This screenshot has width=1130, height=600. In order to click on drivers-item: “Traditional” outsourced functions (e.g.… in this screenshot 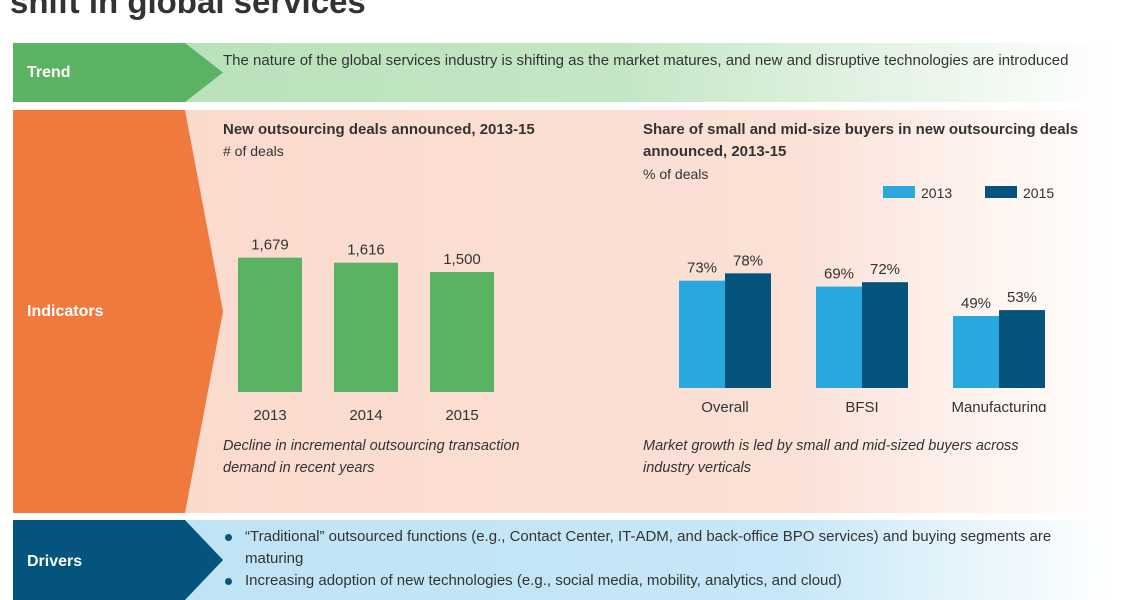, I will do `click(663, 548)`.